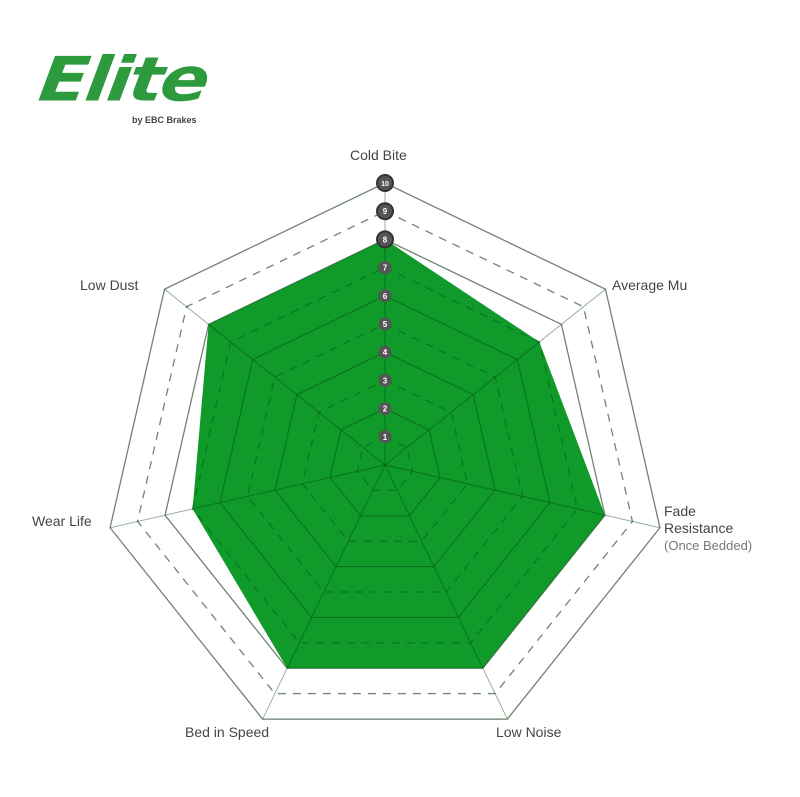 The image size is (800, 797). I want to click on tick-label-4: 4, so click(385, 352).